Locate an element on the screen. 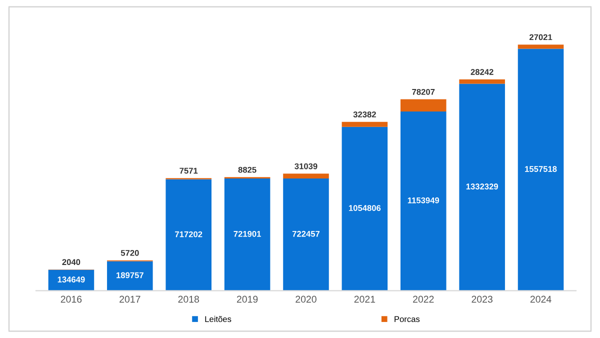 This screenshot has height=338, width=600. x-tick-label: 2020 is located at coordinates (306, 299).